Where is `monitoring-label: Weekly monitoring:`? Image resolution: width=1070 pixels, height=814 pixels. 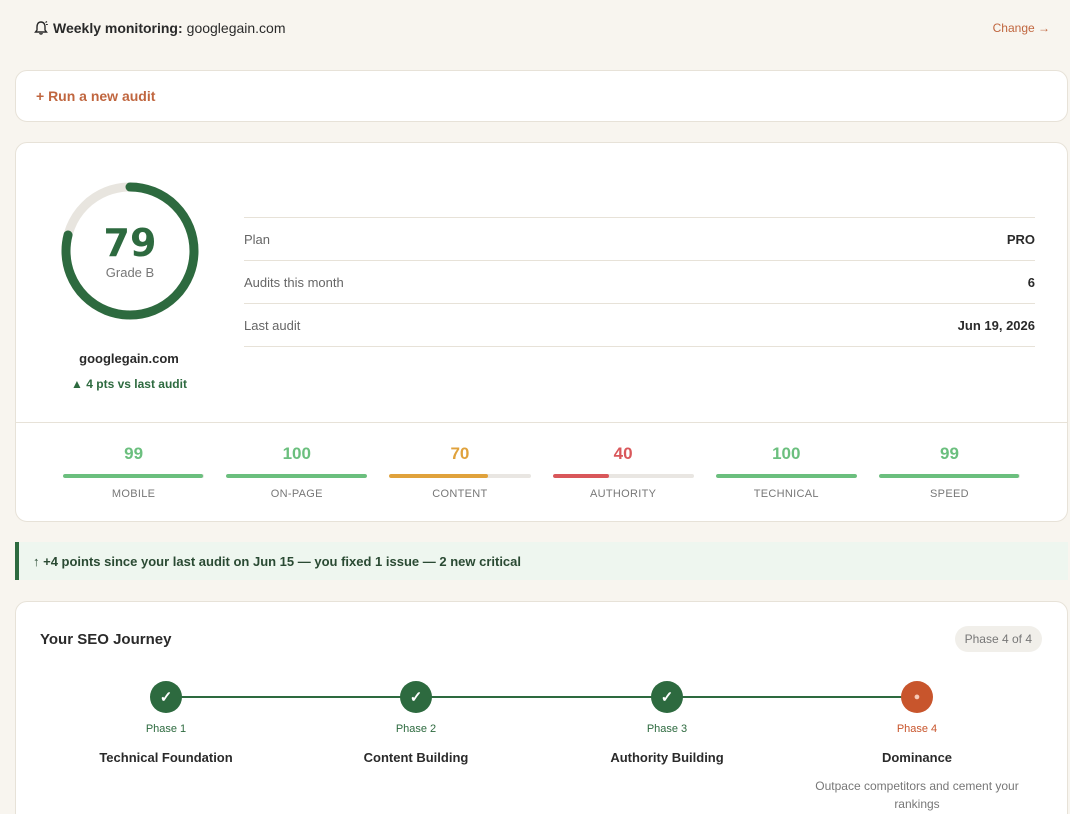
monitoring-label: Weekly monitoring: is located at coordinates (118, 28).